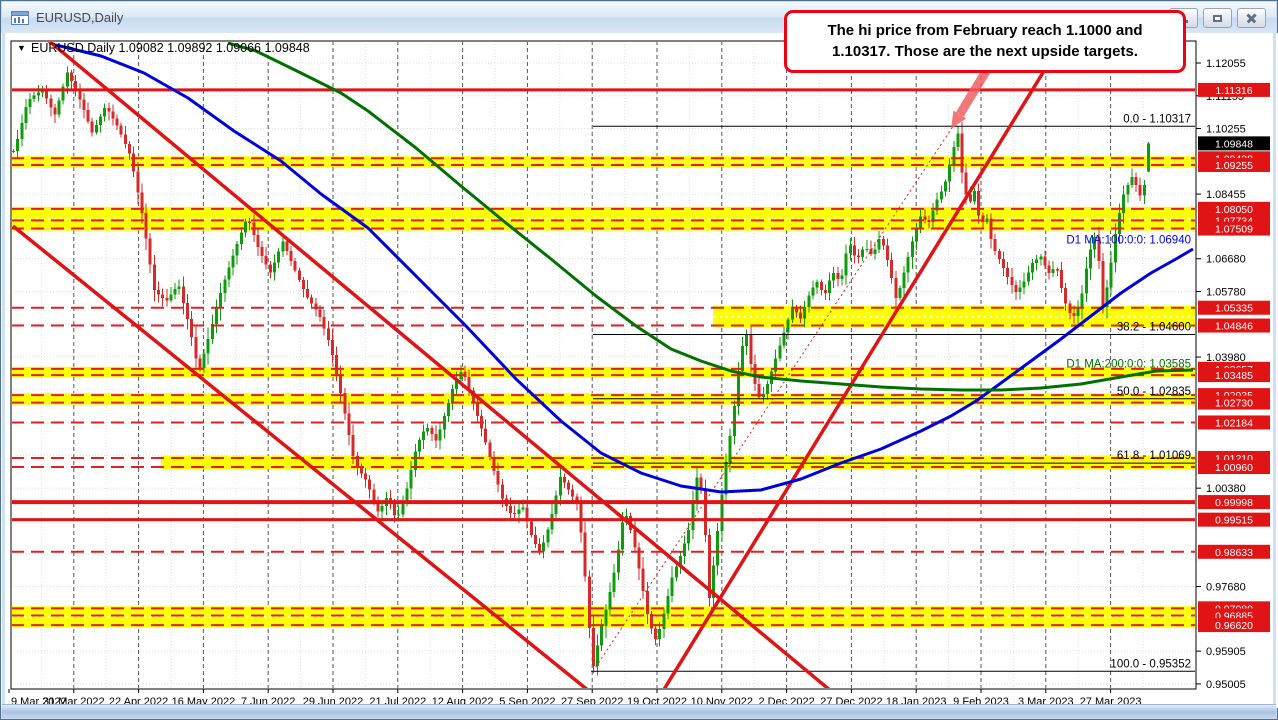  What do you see at coordinates (1226, 489) in the screenshot?
I see `price-tick-label: 1.00380` at bounding box center [1226, 489].